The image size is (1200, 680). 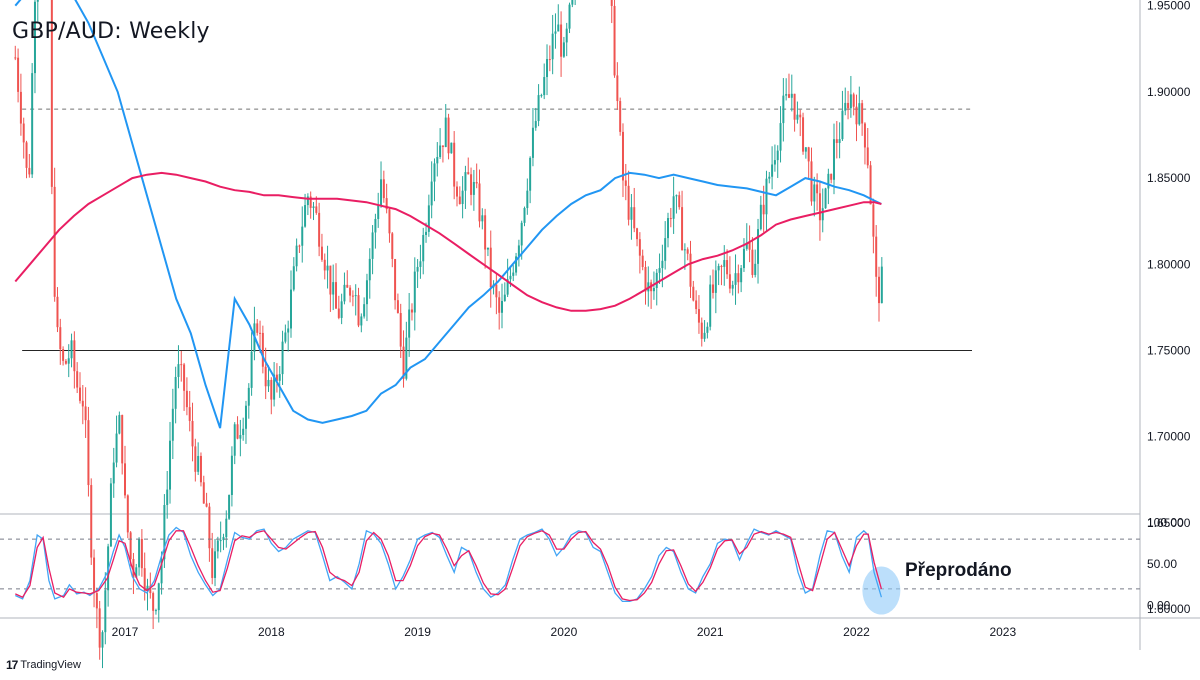 I want to click on stoch-tick-label: 50.00, so click(x=1162, y=564).